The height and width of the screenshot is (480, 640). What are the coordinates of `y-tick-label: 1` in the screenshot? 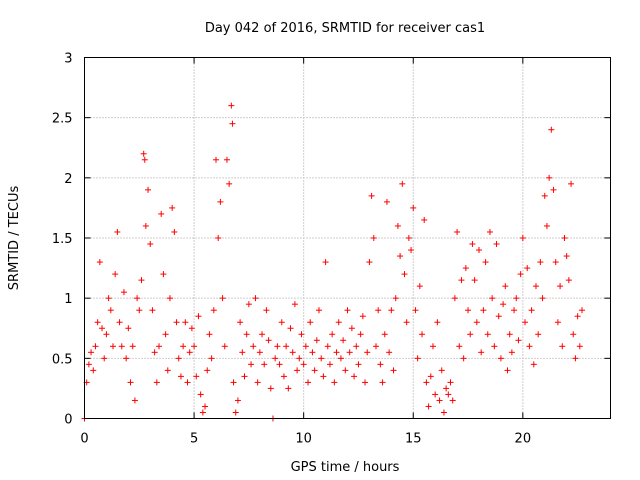 It's located at (68, 299).